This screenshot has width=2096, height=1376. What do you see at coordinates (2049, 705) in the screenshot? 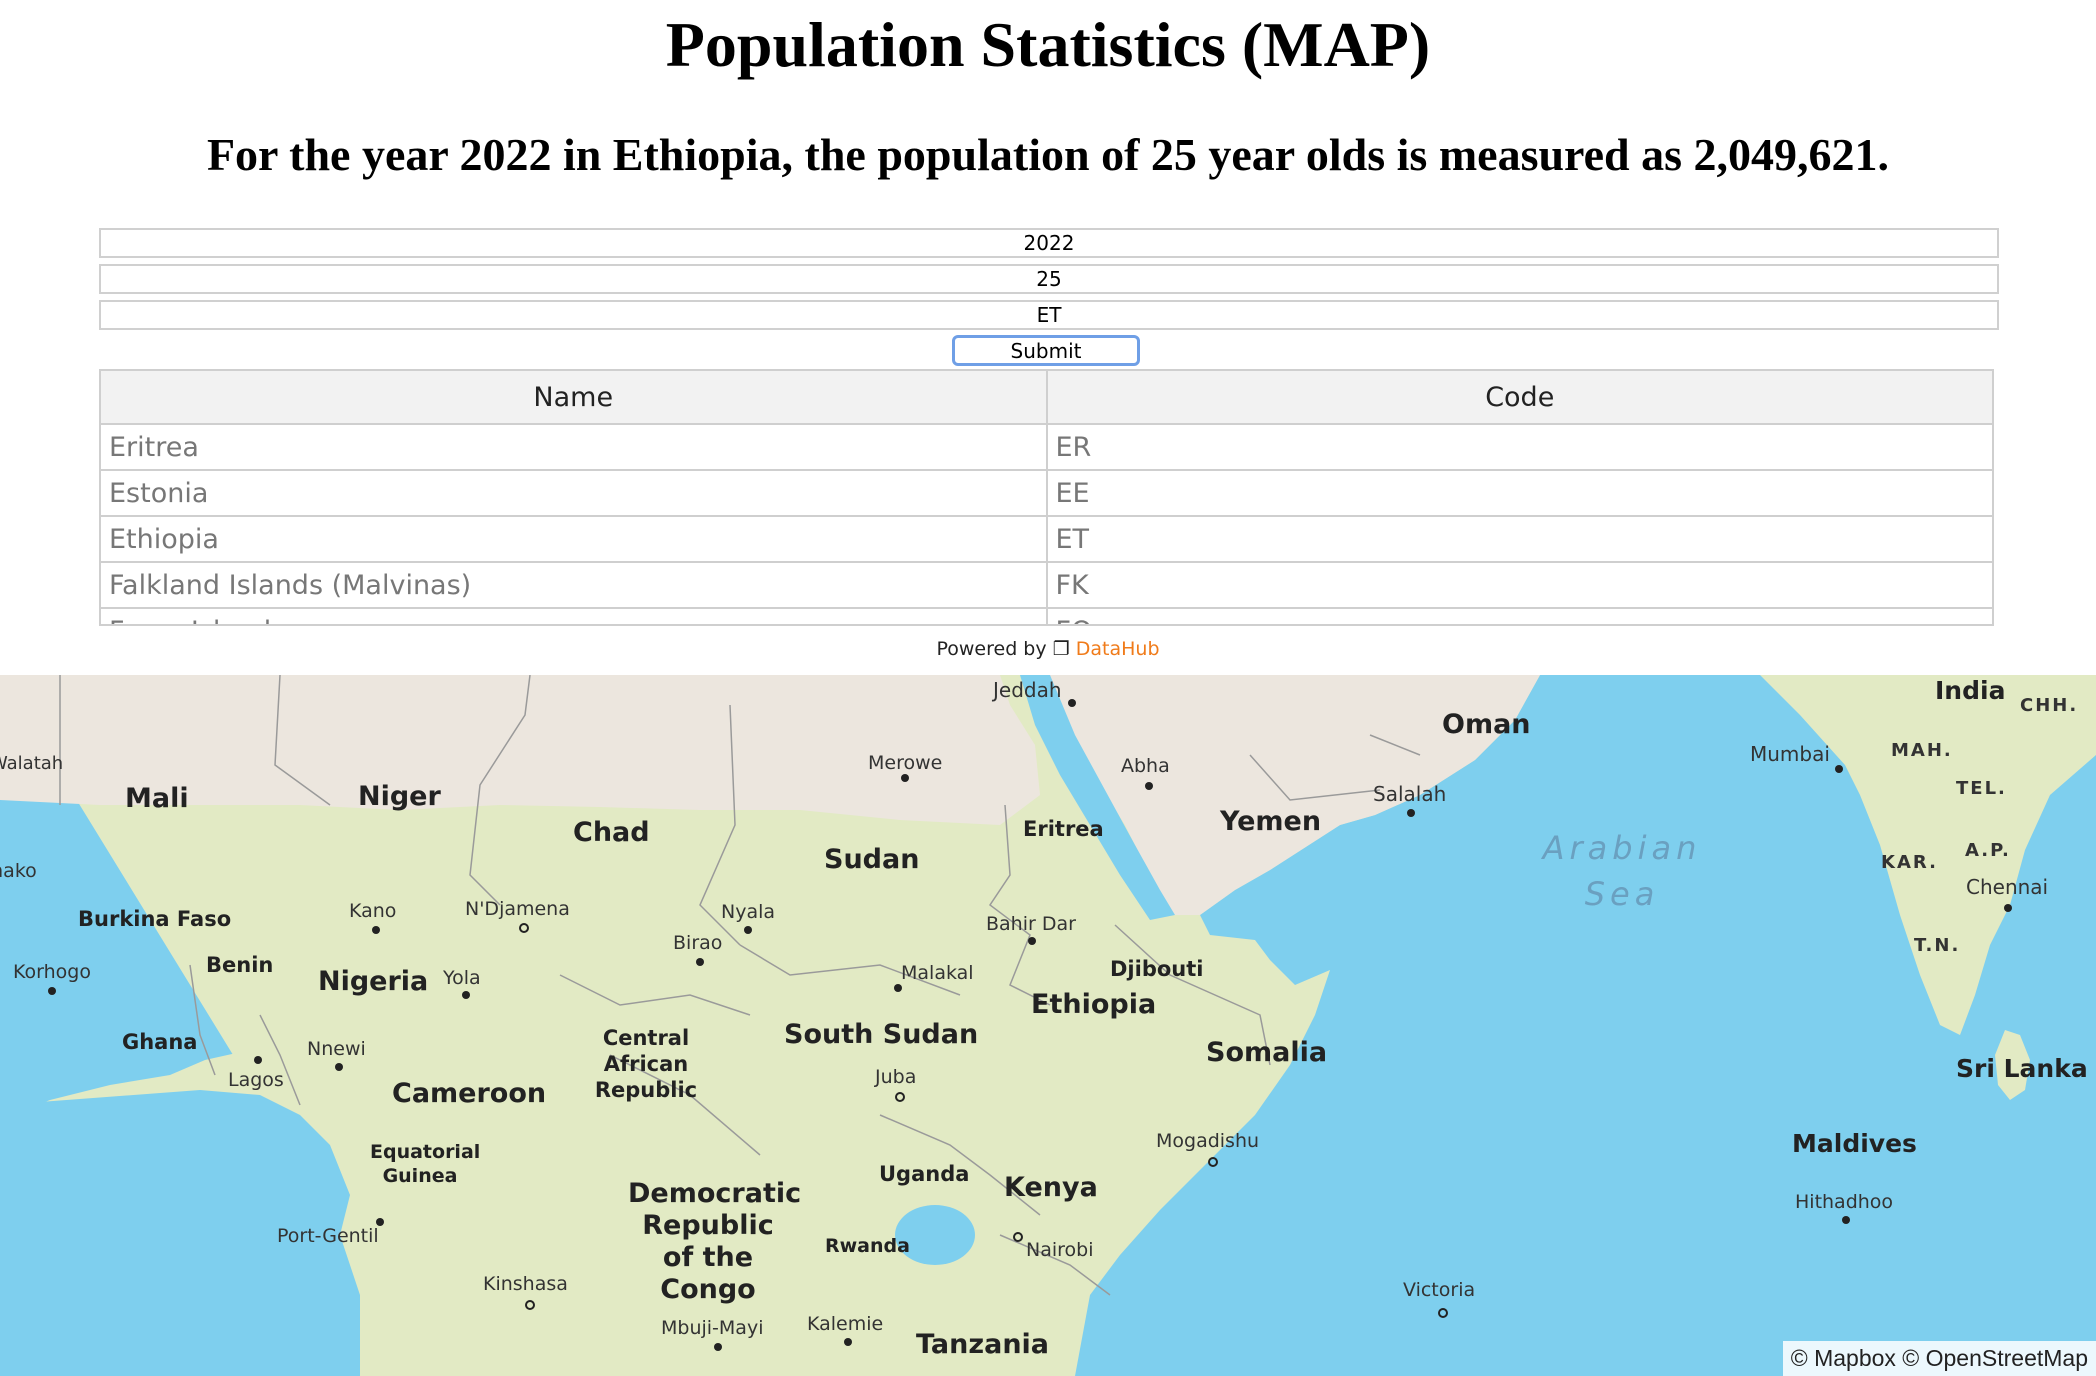
I see `map-label-region: CHH.` at bounding box center [2049, 705].